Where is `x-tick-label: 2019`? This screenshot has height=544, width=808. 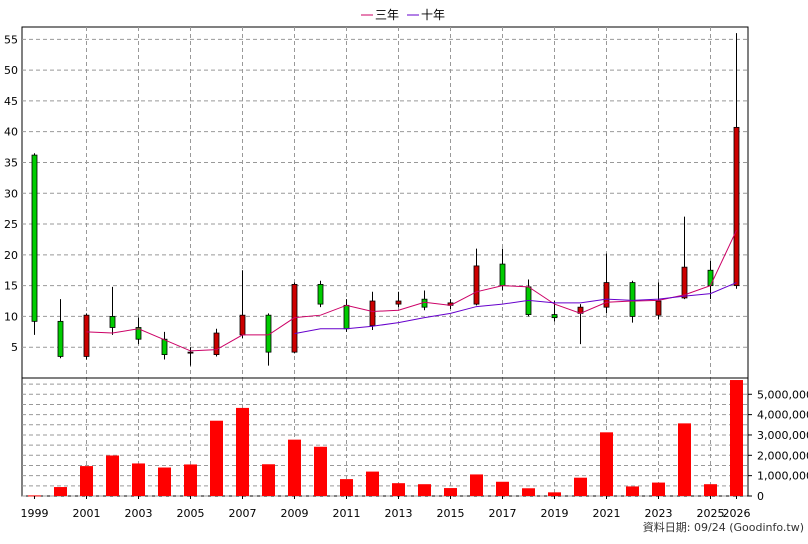
x-tick-label: 2019 is located at coordinates (555, 513).